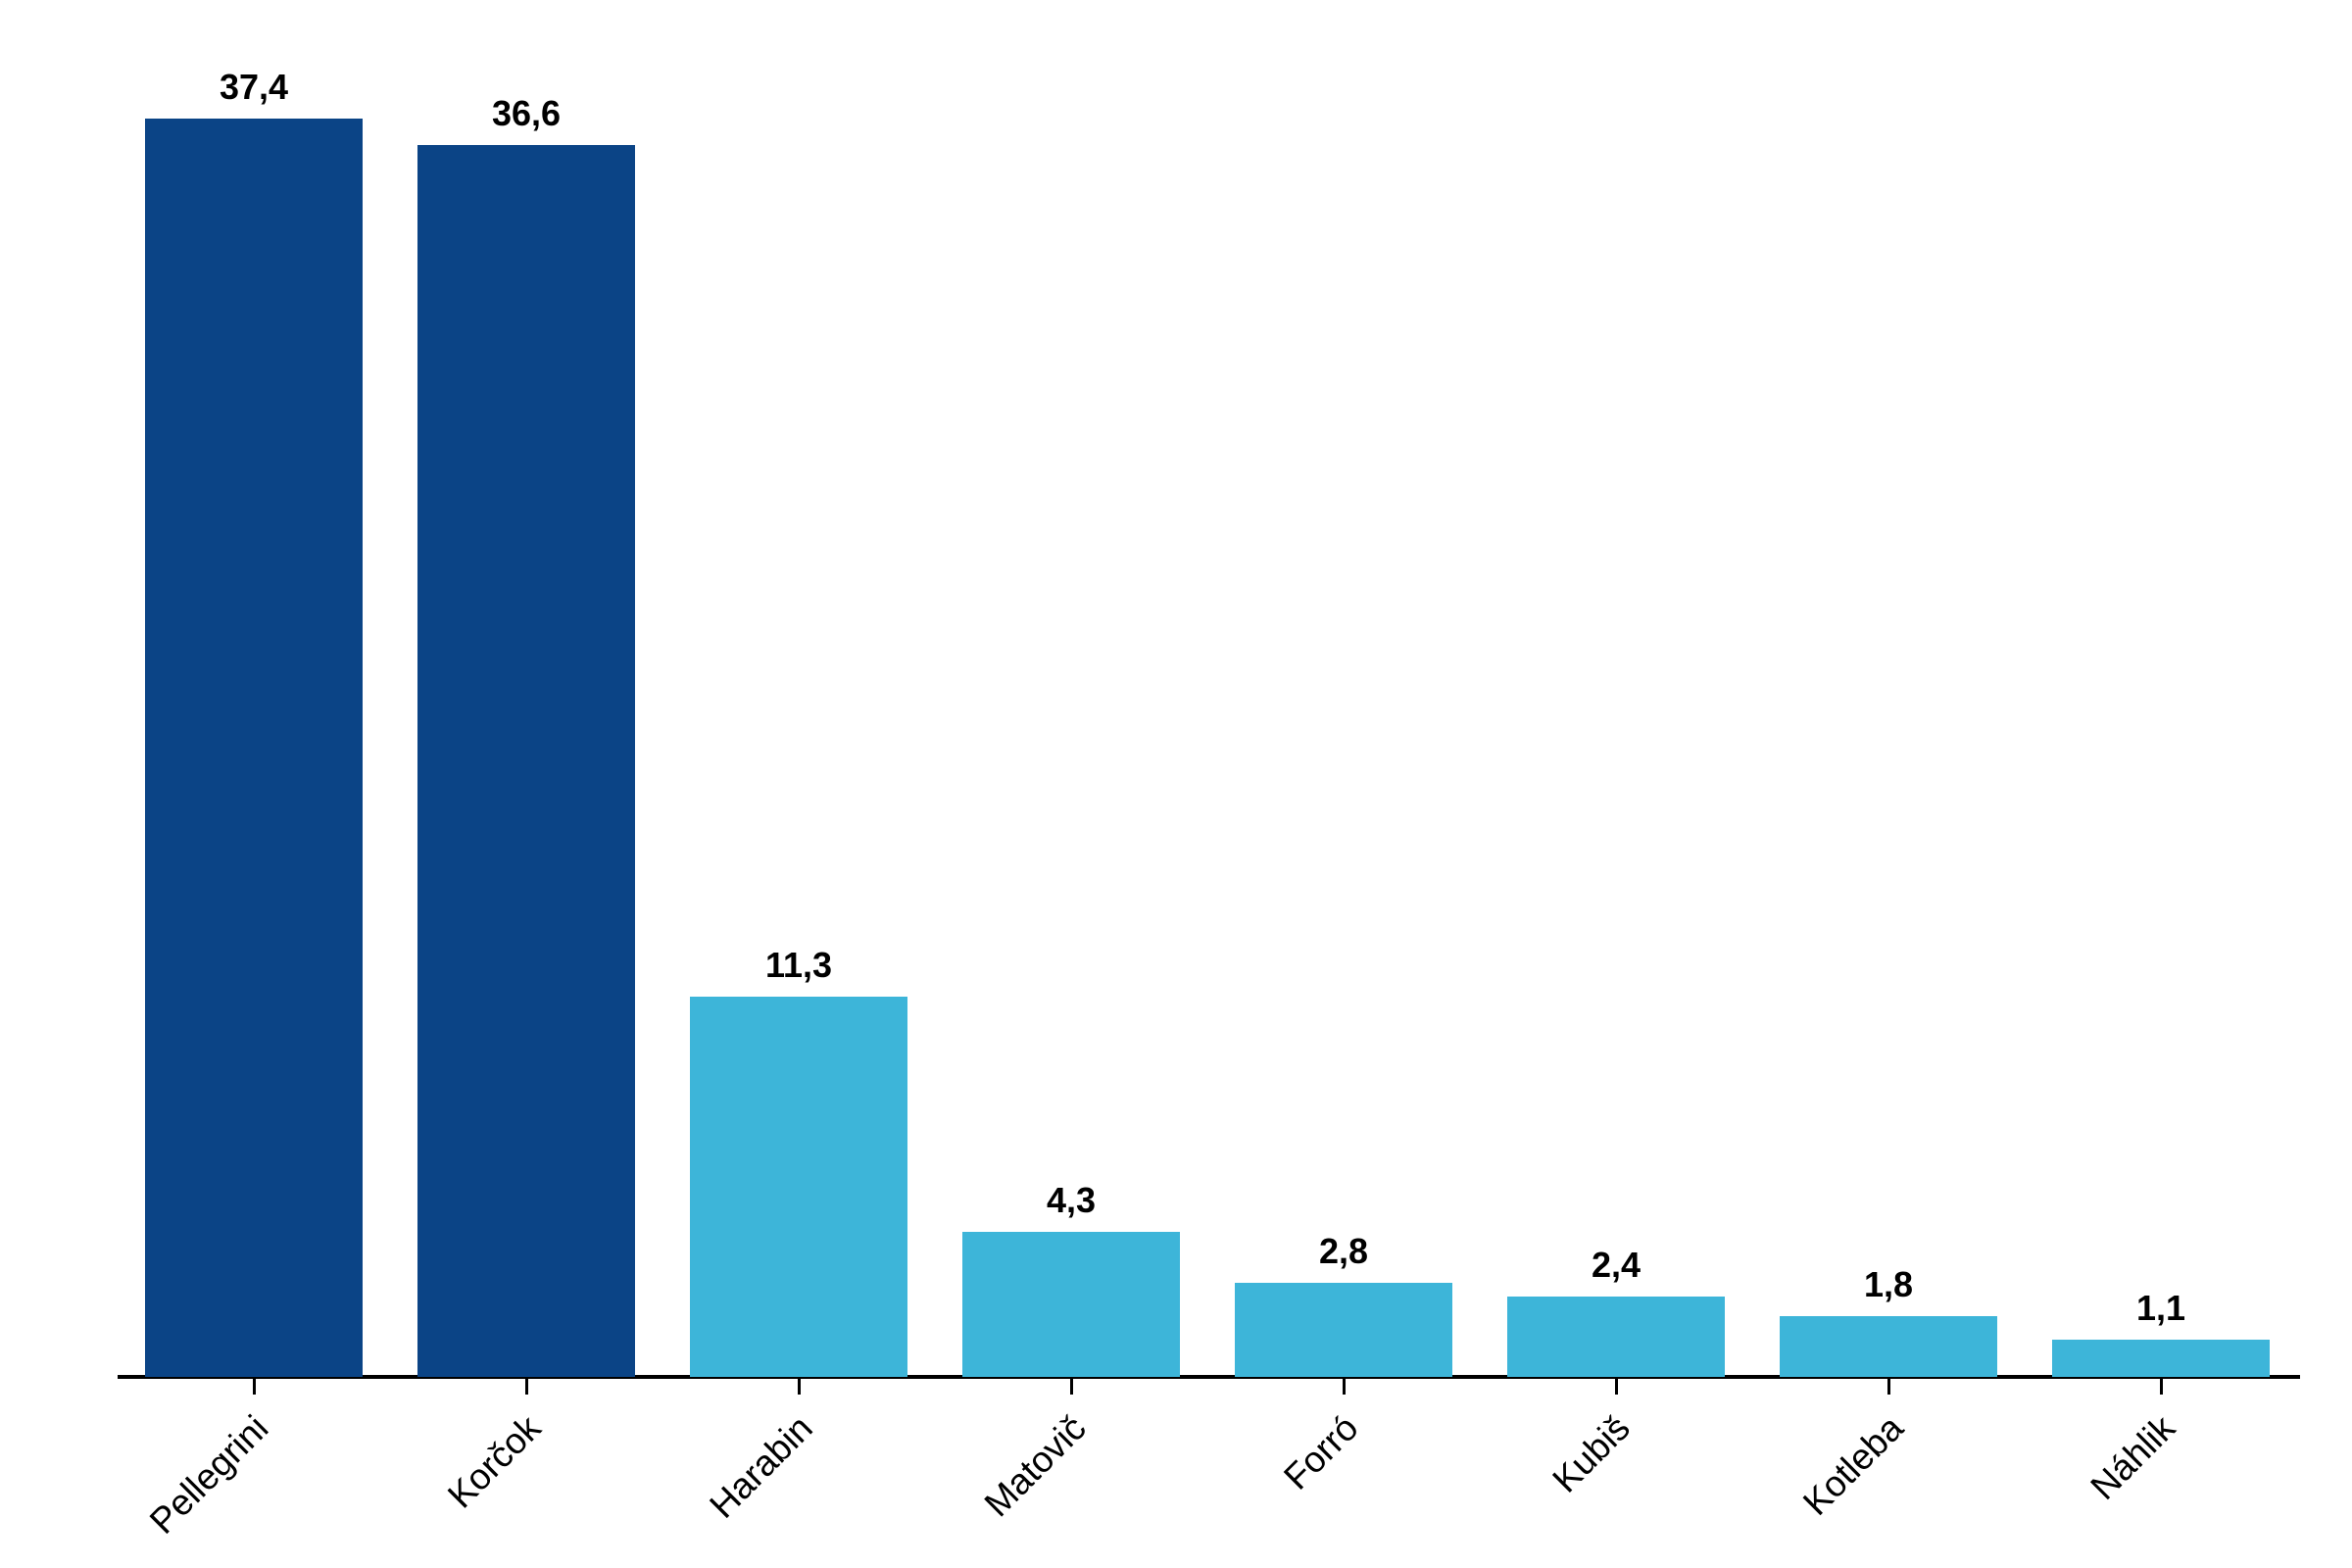 This screenshot has height=1568, width=2352. I want to click on x-tick-label-kubis: Kubiš, so click(1591, 1453).